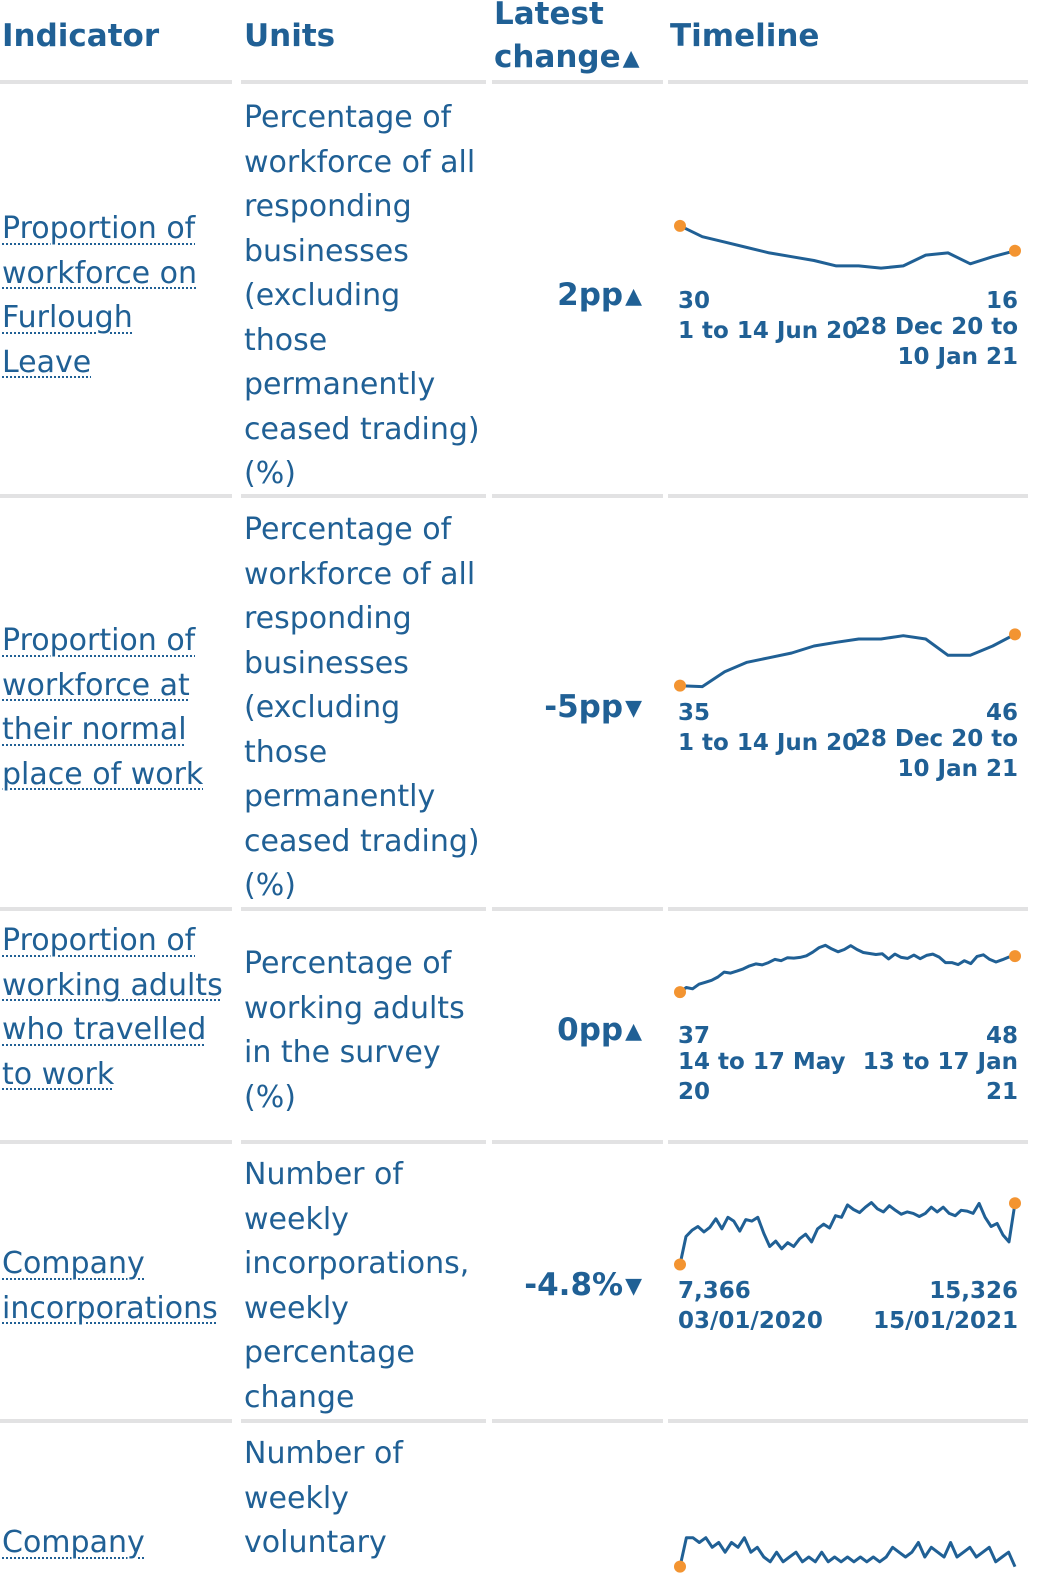  What do you see at coordinates (945, 1321) in the screenshot?
I see `end-date-incorporations: 15/01/2021` at bounding box center [945, 1321].